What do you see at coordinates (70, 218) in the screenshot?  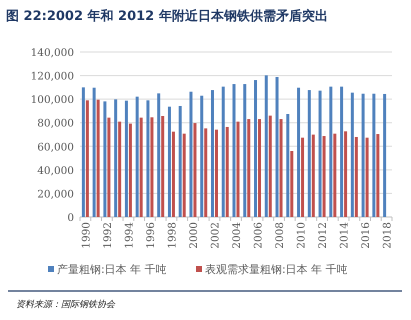 I see `y-tick-label: 0` at bounding box center [70, 218].